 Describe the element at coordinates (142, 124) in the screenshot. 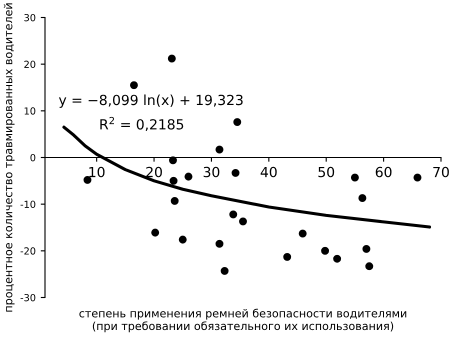

I see `annotation: R$^{2}$ = 0,2185` at that location.